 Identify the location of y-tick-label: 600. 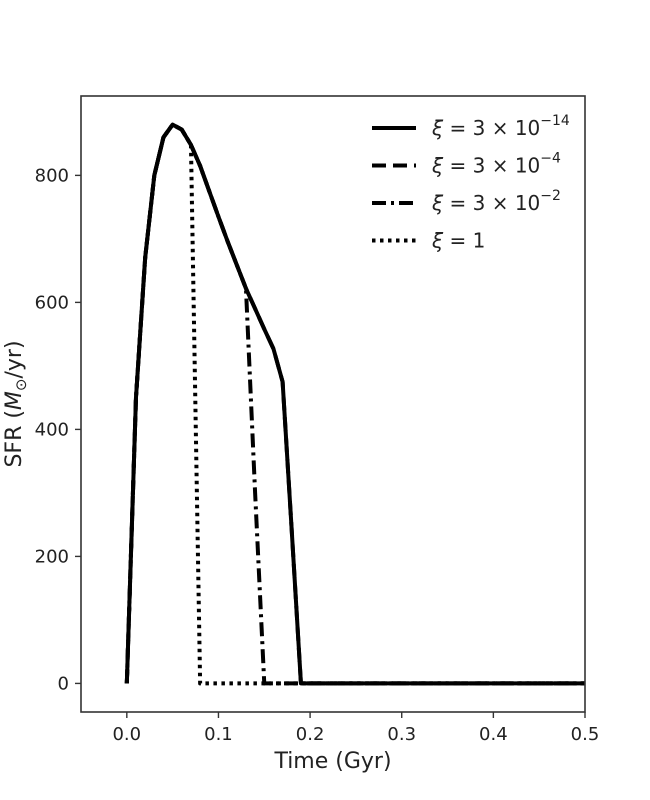
(52, 302).